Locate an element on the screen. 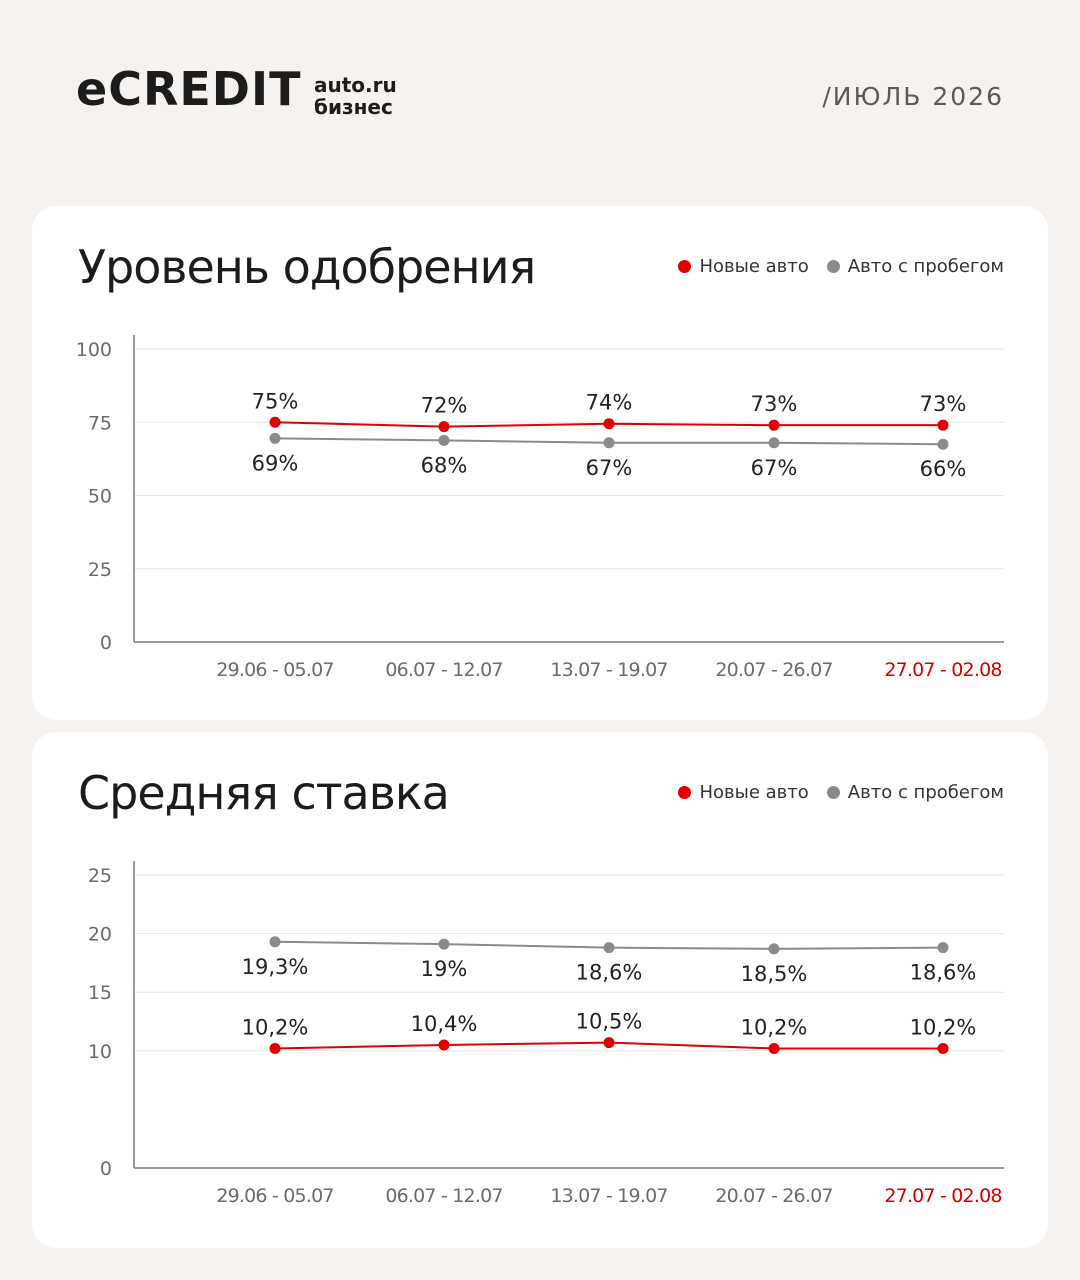 The width and height of the screenshot is (1080, 1280). data-label: 74% is located at coordinates (609, 403).